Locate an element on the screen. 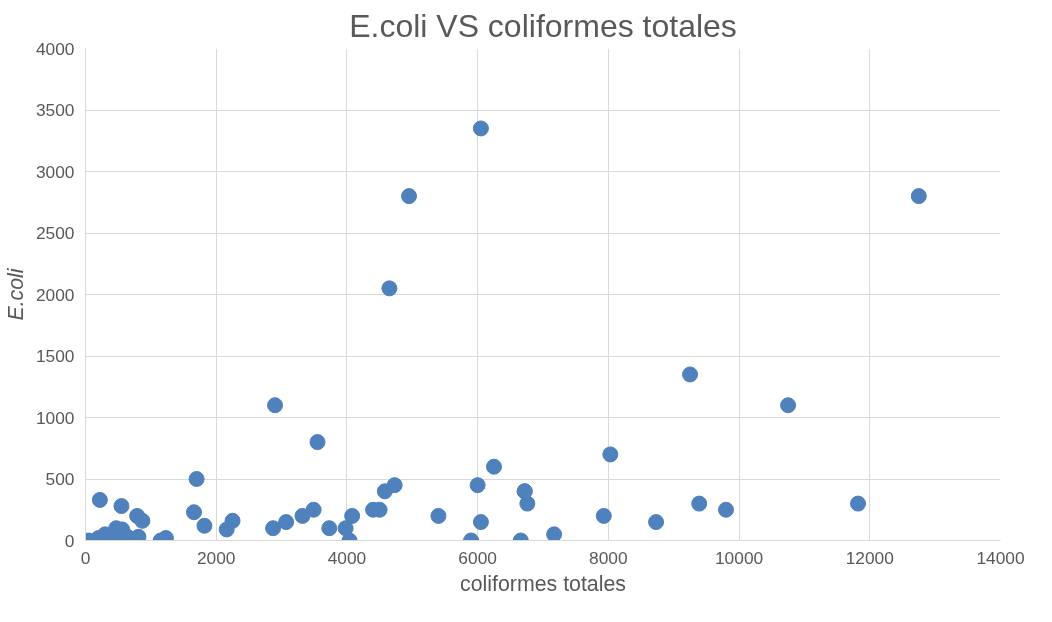  x-tick-label: 10000 is located at coordinates (739, 557).